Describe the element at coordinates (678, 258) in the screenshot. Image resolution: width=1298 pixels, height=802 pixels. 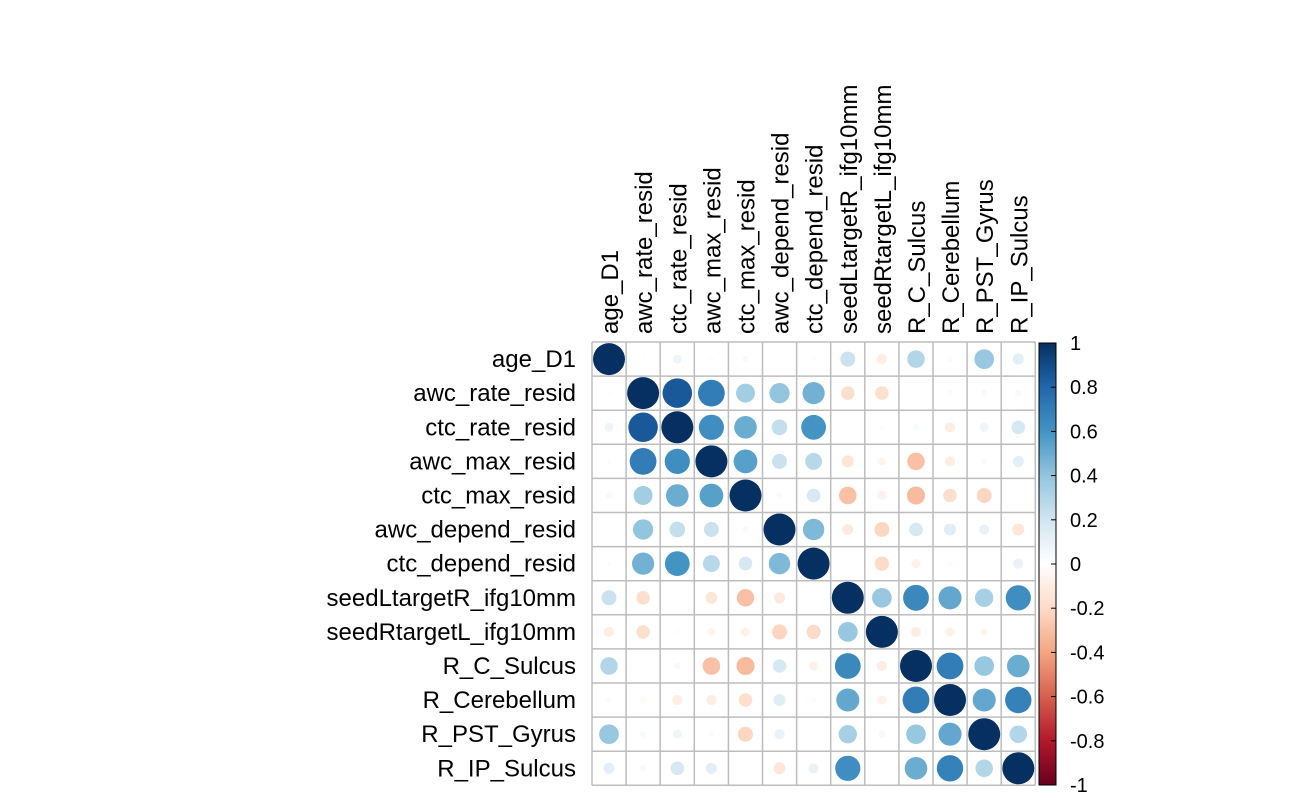
I see `column-label: ctc_rate_resid` at that location.